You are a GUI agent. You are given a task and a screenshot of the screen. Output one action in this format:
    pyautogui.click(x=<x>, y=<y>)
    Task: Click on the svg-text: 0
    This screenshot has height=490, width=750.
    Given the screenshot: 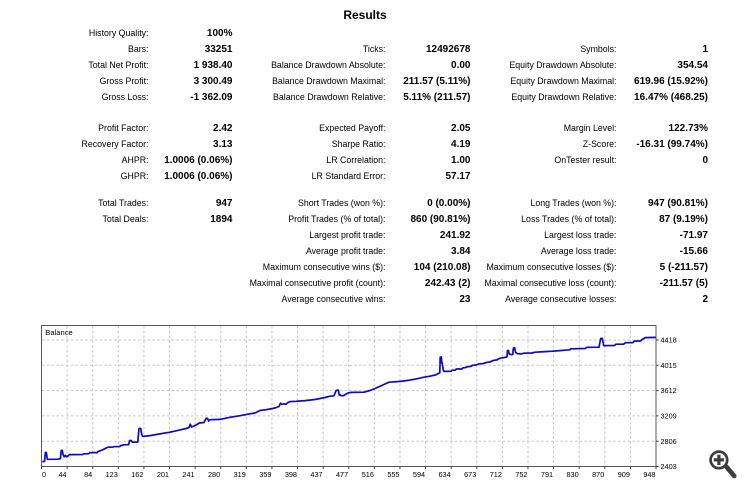 What is the action you would take?
    pyautogui.click(x=44, y=474)
    